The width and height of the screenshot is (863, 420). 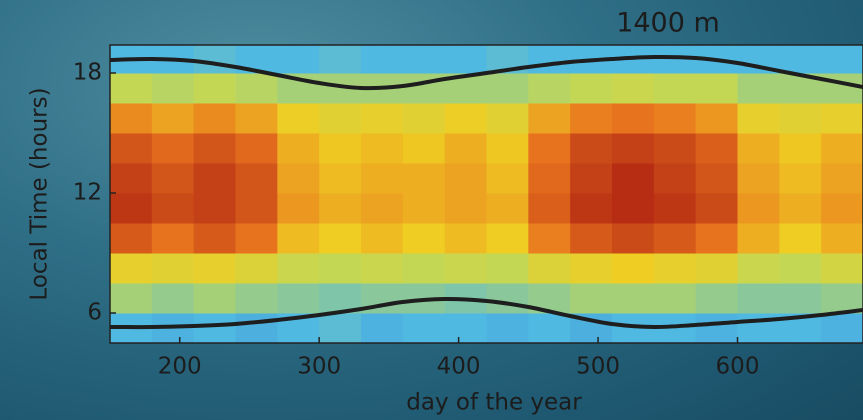 I want to click on x-tick-label: 400, so click(x=459, y=367).